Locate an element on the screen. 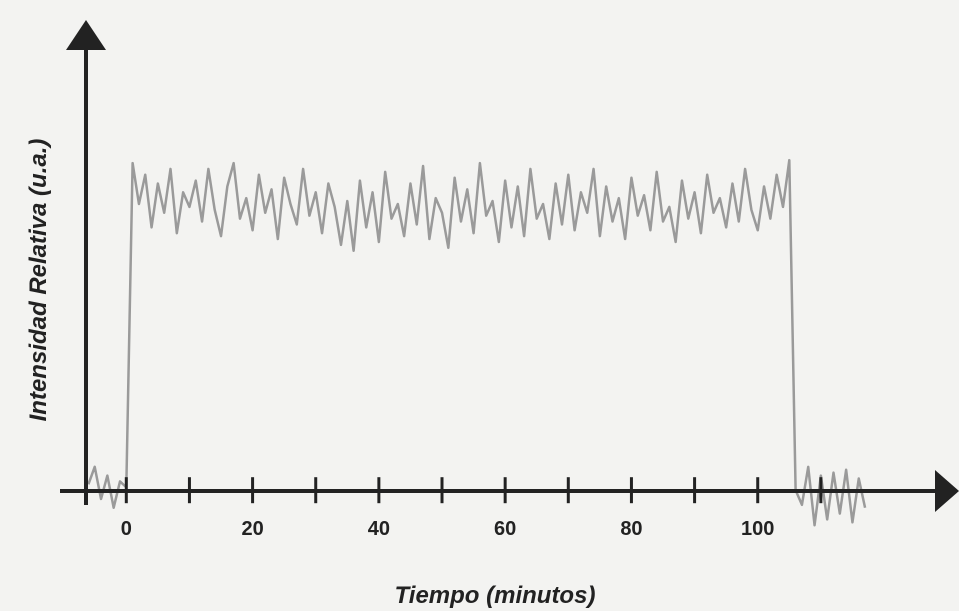 This screenshot has height=611, width=959. y-arrow is located at coordinates (86, 35).